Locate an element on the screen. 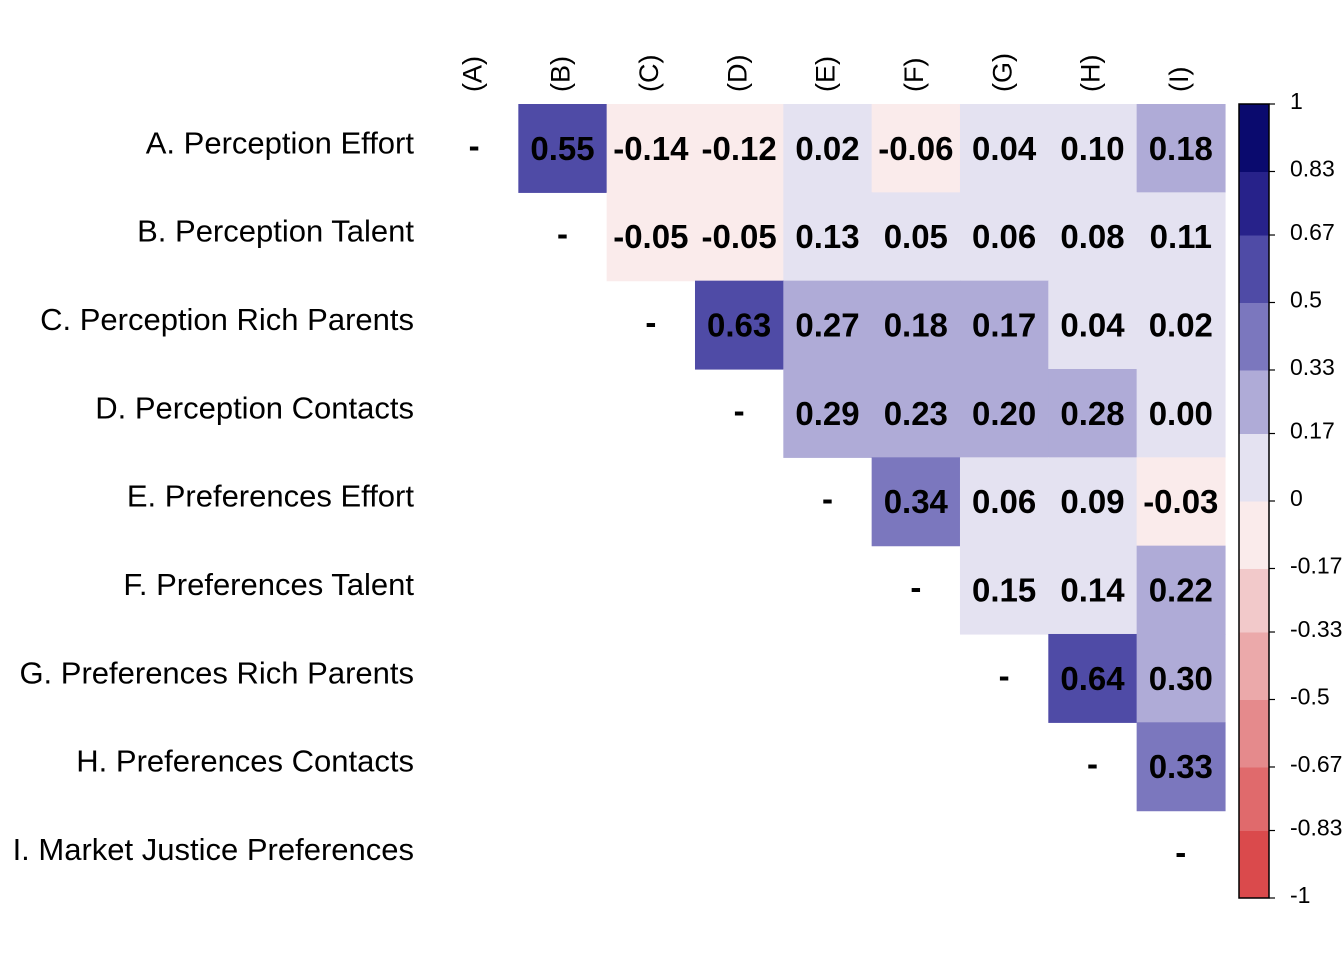 Image resolution: width=1344 pixels, height=960 pixels. cell-value-label: 0.17 is located at coordinates (1004, 325).